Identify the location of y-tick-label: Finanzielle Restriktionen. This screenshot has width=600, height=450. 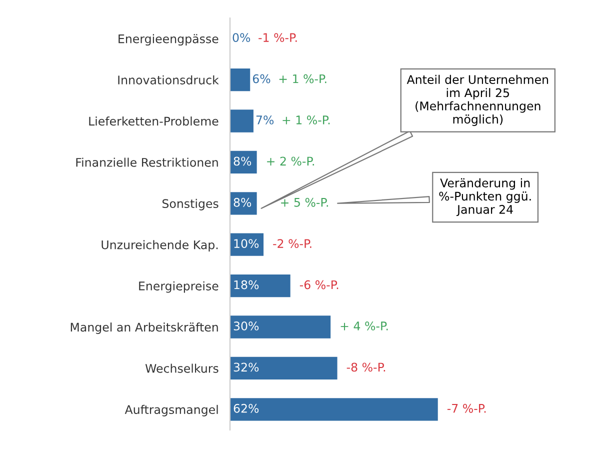
(147, 162).